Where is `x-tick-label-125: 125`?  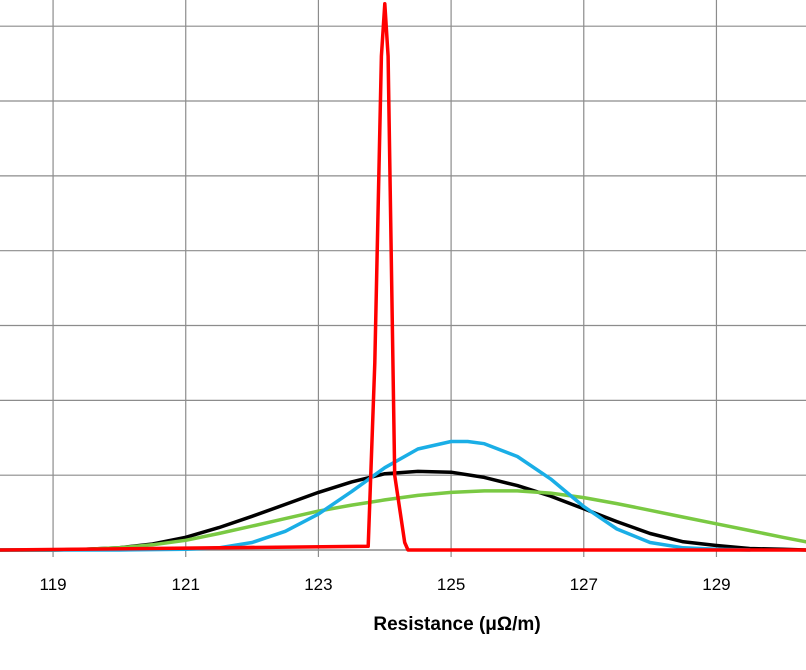
x-tick-label-125: 125 is located at coordinates (451, 584).